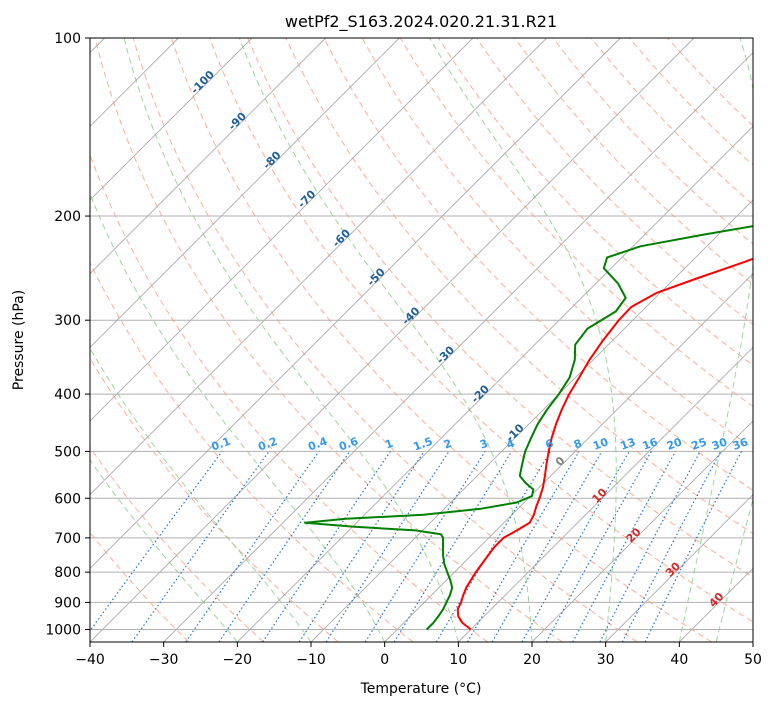 The image size is (775, 708). Describe the element at coordinates (484, 444) in the screenshot. I see `mixing-ratio-label: 3` at that location.